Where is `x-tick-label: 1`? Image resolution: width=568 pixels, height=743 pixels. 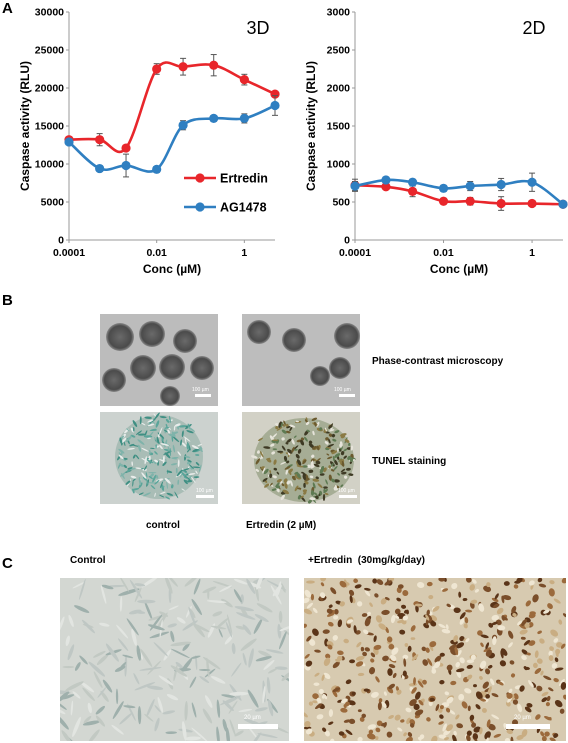 x-tick-label: 1 is located at coordinates (244, 253).